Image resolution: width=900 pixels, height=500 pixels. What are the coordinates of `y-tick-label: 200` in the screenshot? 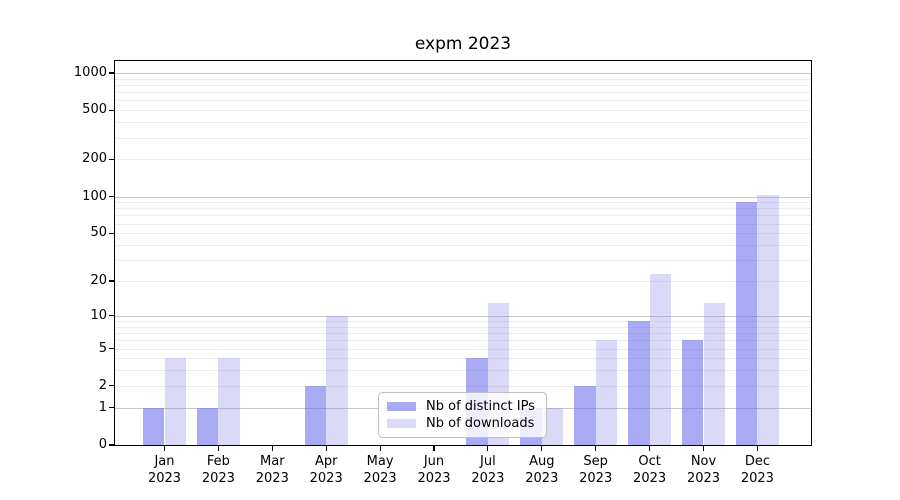 It's located at (94, 159).